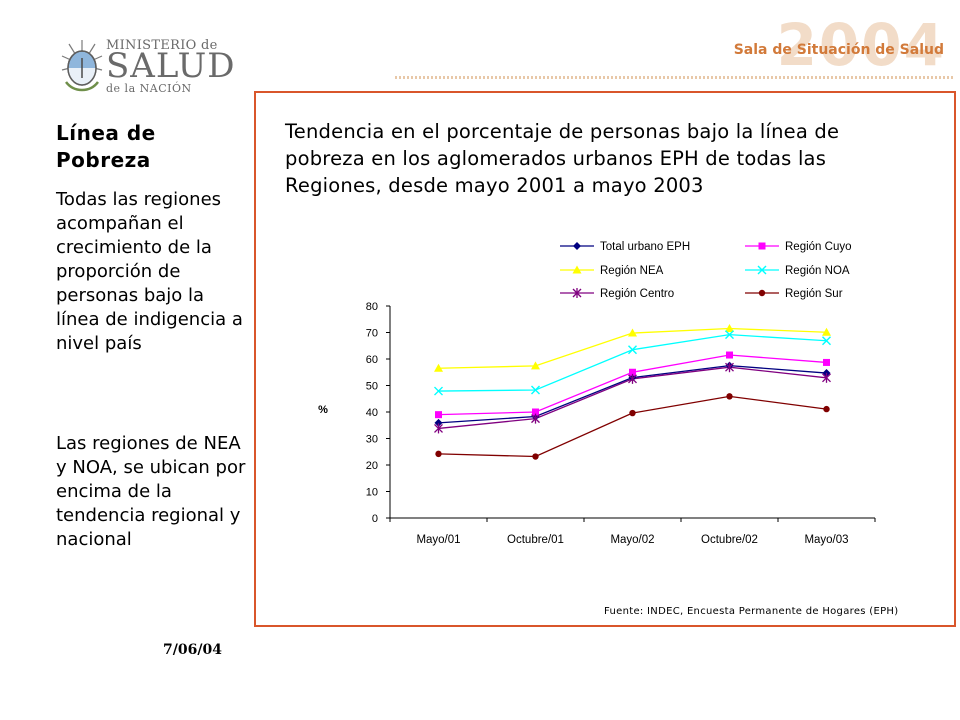  I want to click on y-tick-label: 60, so click(372, 360).